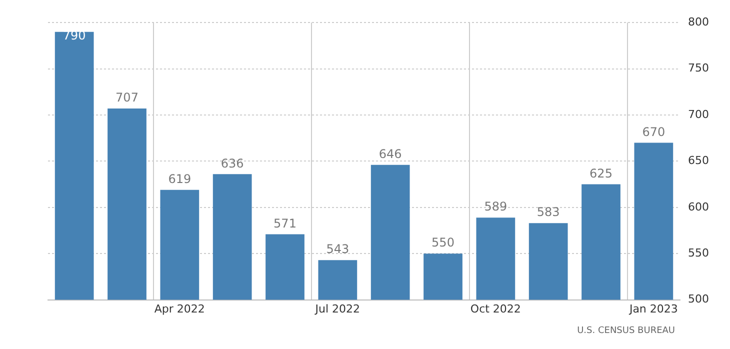 The width and height of the screenshot is (730, 349). Describe the element at coordinates (390, 154) in the screenshot. I see `data-label: 646` at that location.